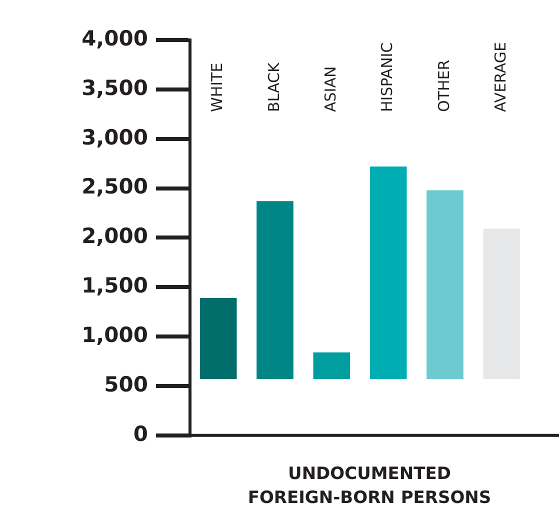  I want to click on x-tick-label: OTHER, so click(443, 86).